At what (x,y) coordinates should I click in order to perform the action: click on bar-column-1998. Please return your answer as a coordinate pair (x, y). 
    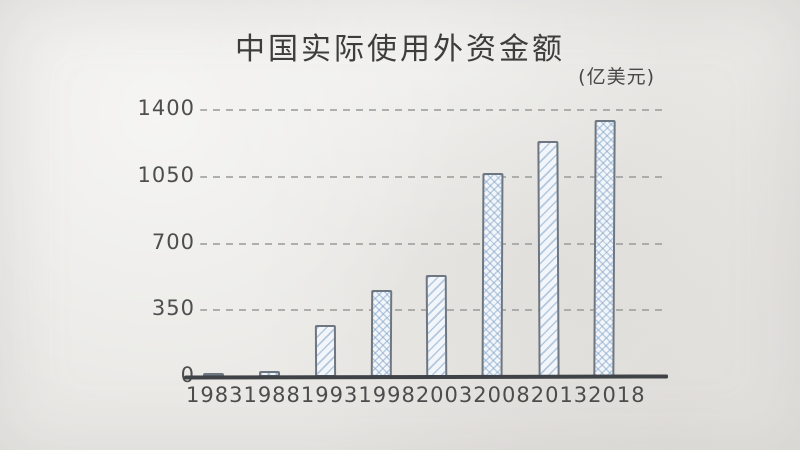
    Looking at the image, I should click on (381, 244).